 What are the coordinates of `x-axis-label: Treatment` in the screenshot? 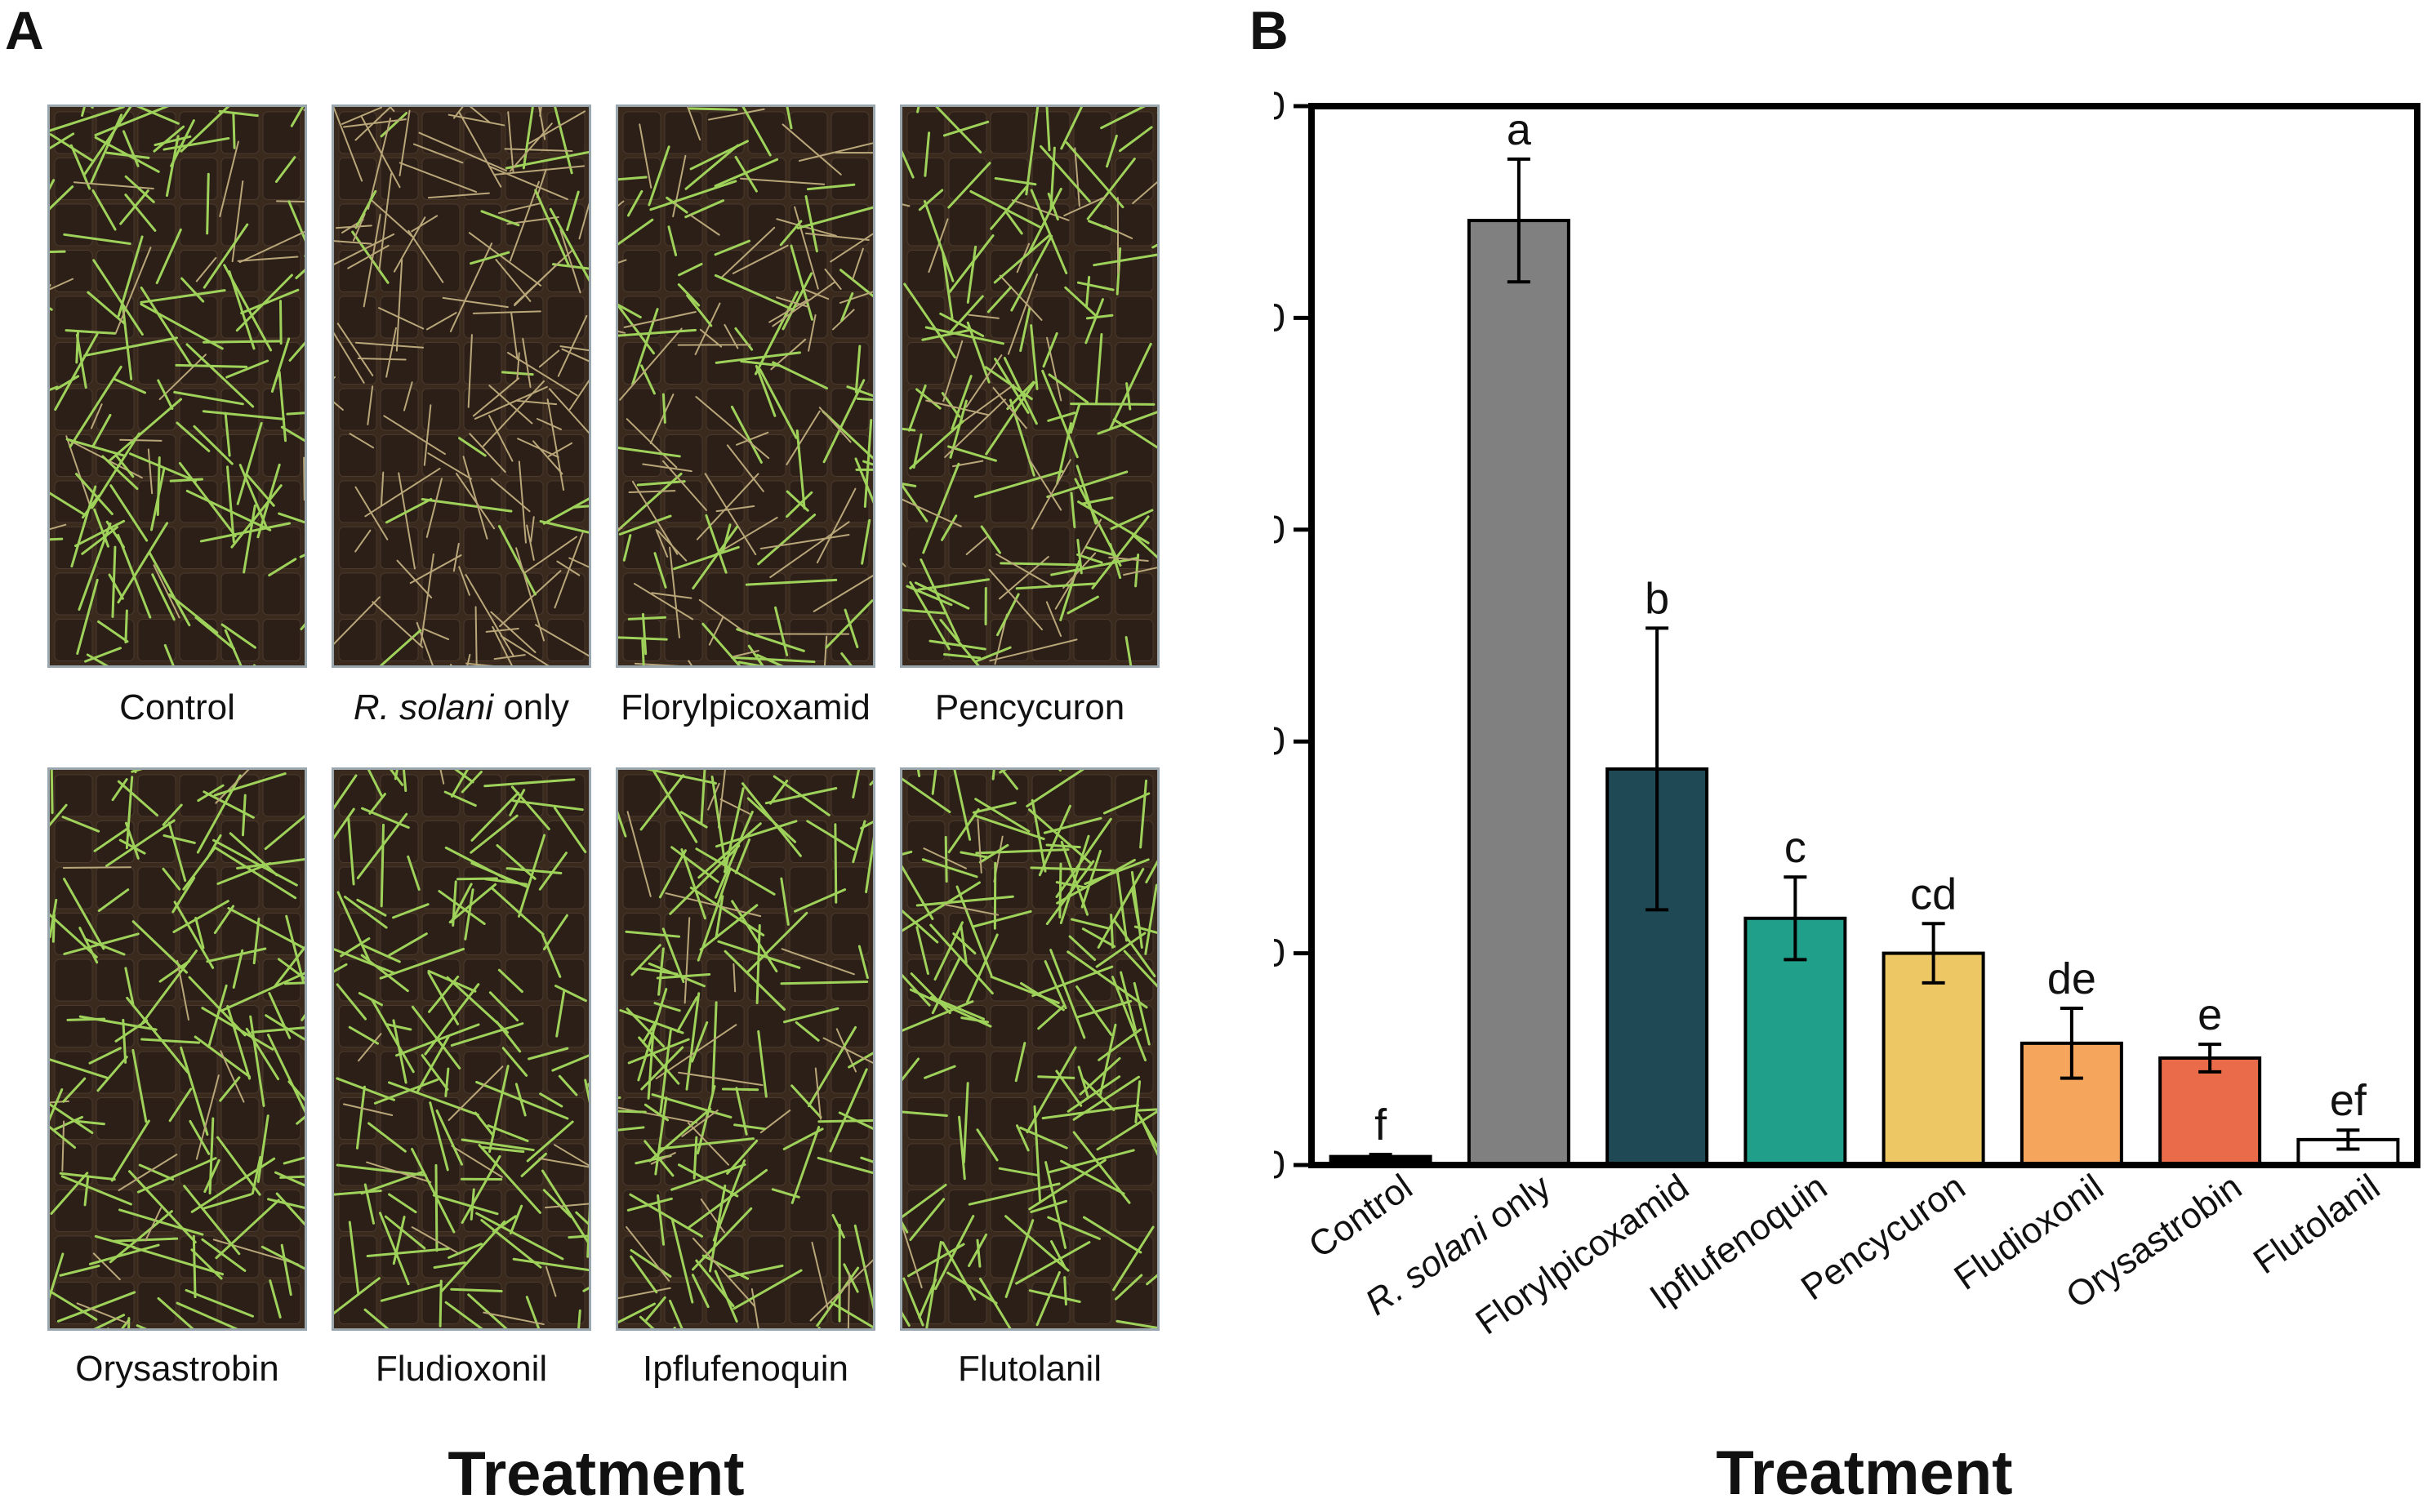 It's located at (1864, 1473).